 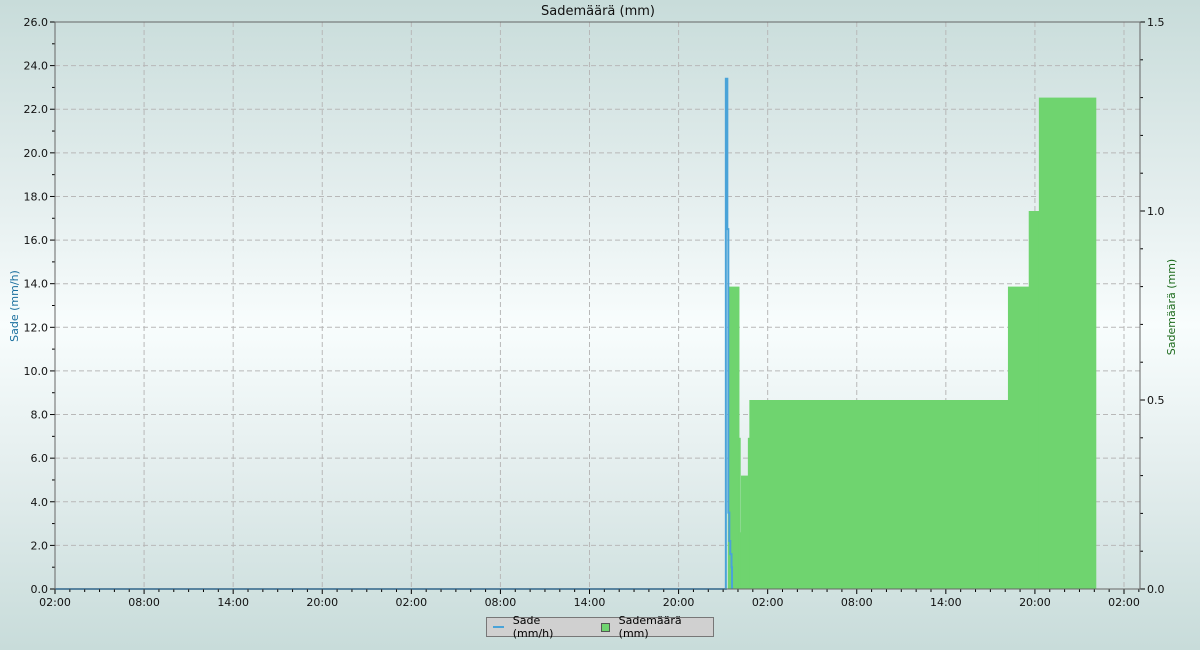 I want to click on y-left-tick-label: 12.0, so click(x=36, y=327).